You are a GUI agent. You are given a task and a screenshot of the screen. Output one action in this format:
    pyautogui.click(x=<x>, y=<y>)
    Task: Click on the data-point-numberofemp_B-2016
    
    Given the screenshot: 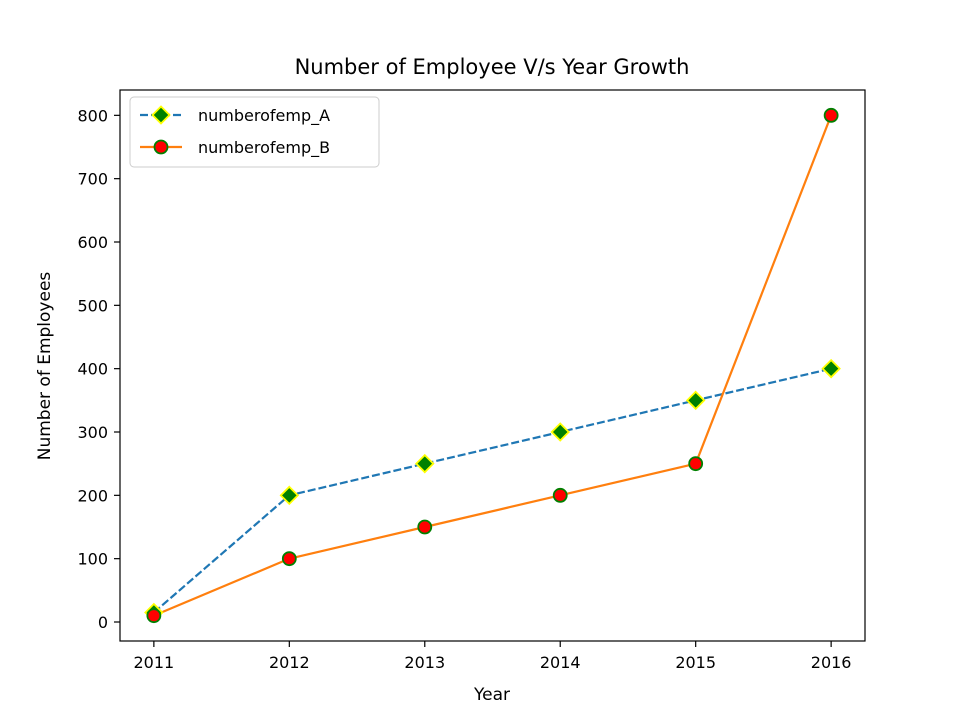 What is the action you would take?
    pyautogui.click(x=831, y=115)
    